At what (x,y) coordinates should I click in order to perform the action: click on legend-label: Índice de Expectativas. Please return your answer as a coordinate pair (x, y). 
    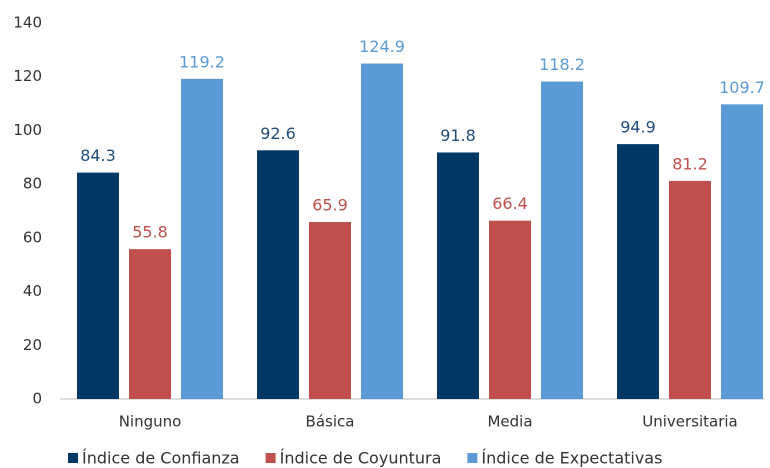
    Looking at the image, I should click on (571, 458).